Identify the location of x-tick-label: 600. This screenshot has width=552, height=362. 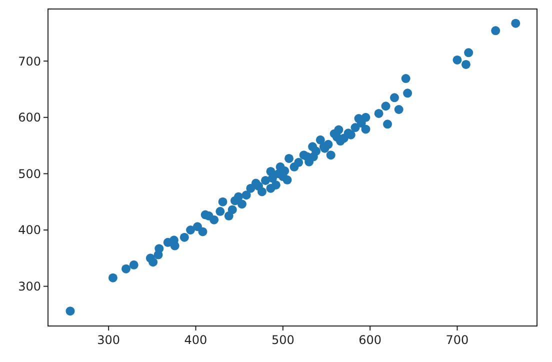
(370, 340).